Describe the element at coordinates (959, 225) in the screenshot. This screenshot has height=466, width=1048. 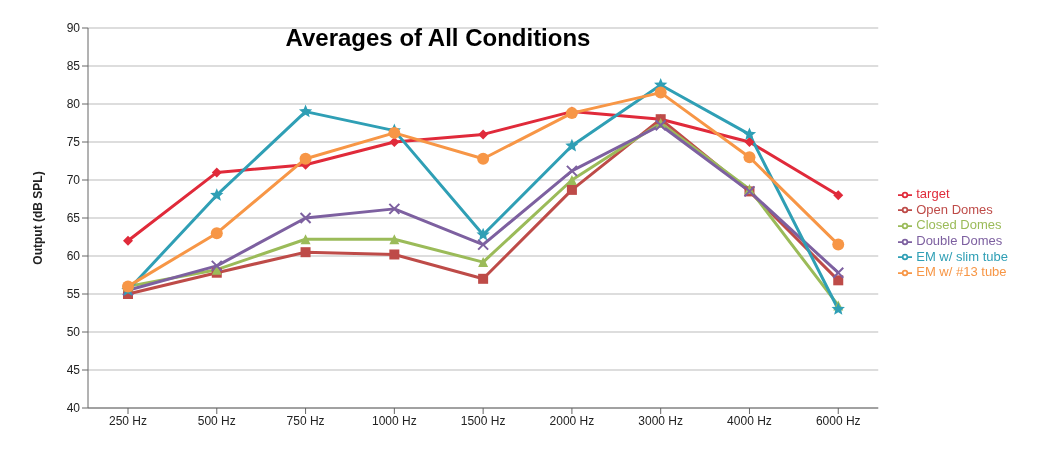
I see `legend-label: Closed Domes` at that location.